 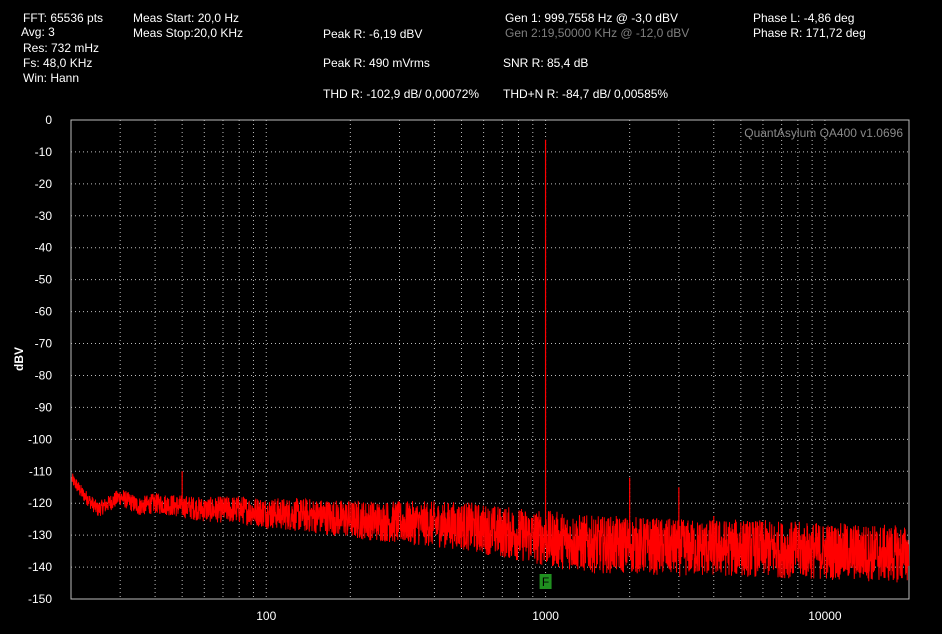 What do you see at coordinates (44, 152) in the screenshot?
I see `y-tick-label: -10` at bounding box center [44, 152].